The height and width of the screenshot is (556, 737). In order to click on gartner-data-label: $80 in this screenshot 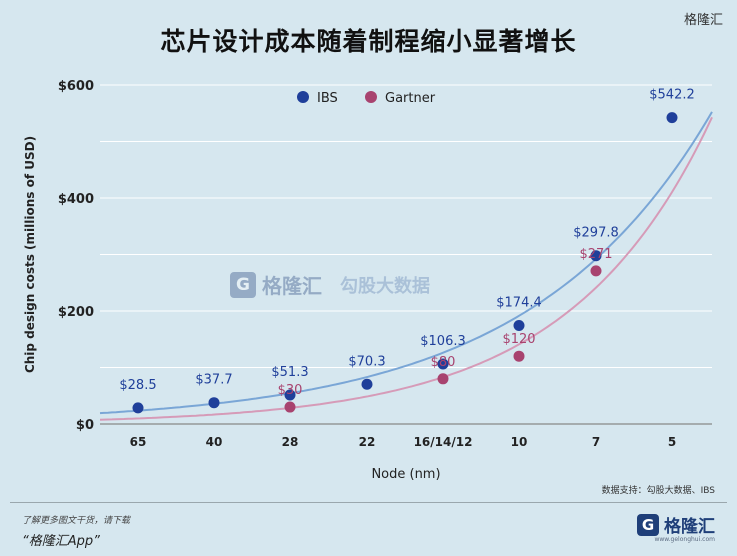, I will do `click(443, 362)`.